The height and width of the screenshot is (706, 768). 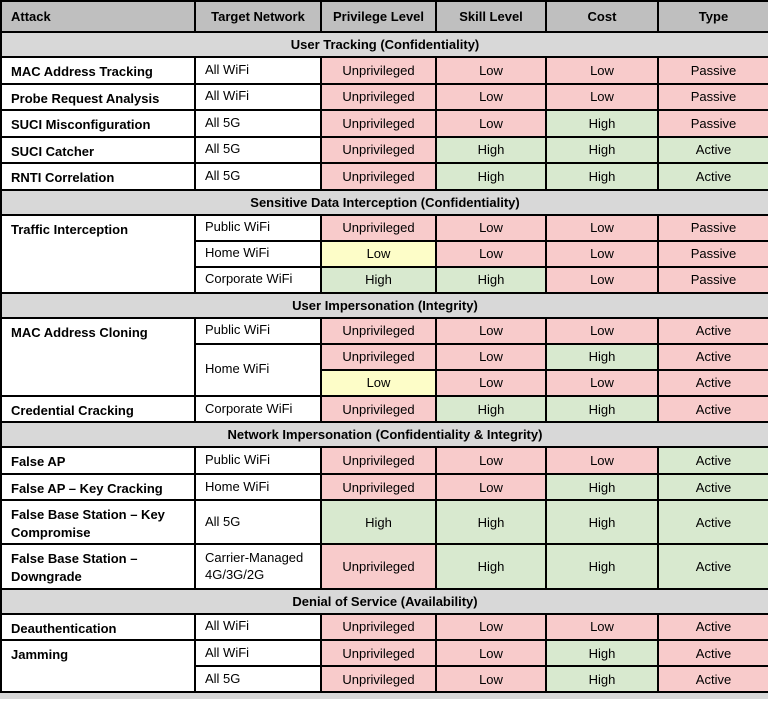 What do you see at coordinates (491, 16) in the screenshot?
I see `header-skill-level: Skill Level` at bounding box center [491, 16].